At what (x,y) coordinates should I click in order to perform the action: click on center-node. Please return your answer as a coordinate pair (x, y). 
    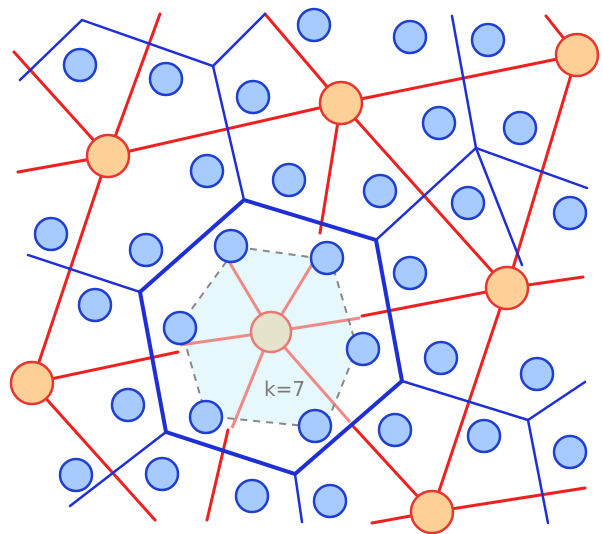
    Looking at the image, I should click on (271, 332).